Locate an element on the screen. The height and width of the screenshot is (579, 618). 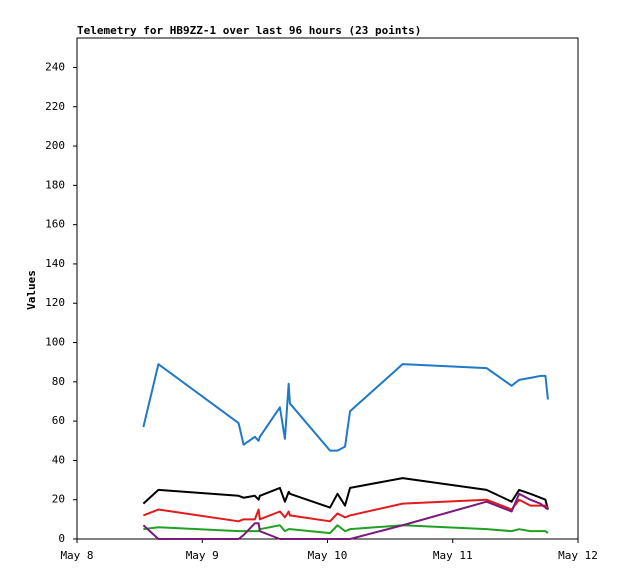
y-tick-label: 60 is located at coordinates (58, 420).